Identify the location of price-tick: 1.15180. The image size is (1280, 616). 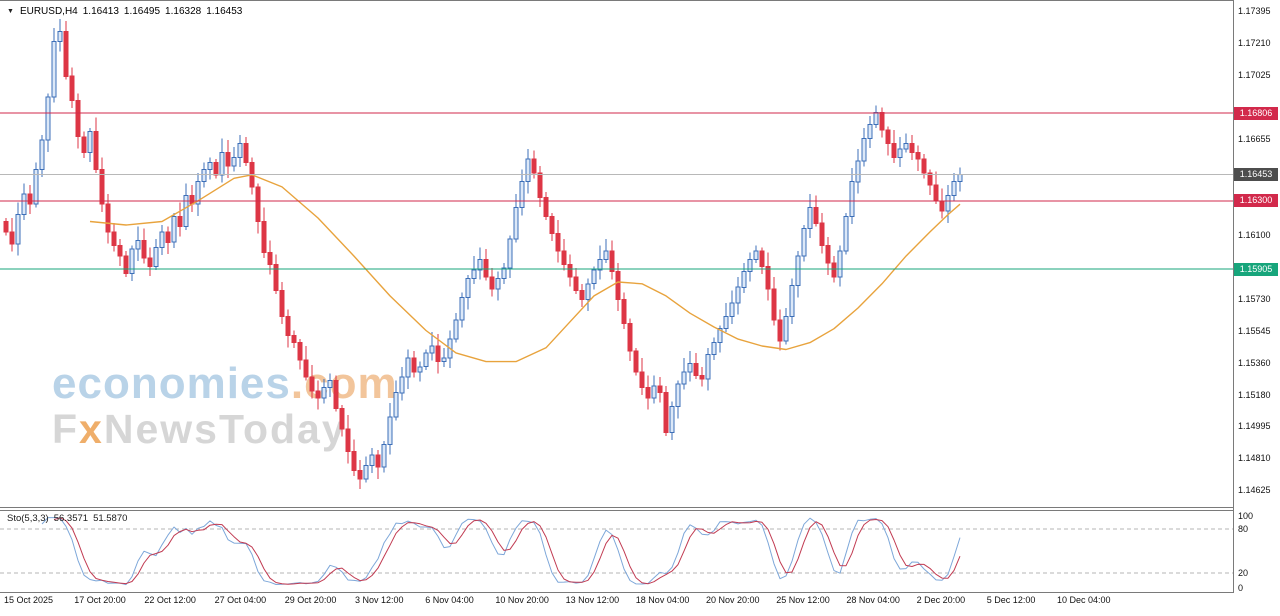
(1254, 394).